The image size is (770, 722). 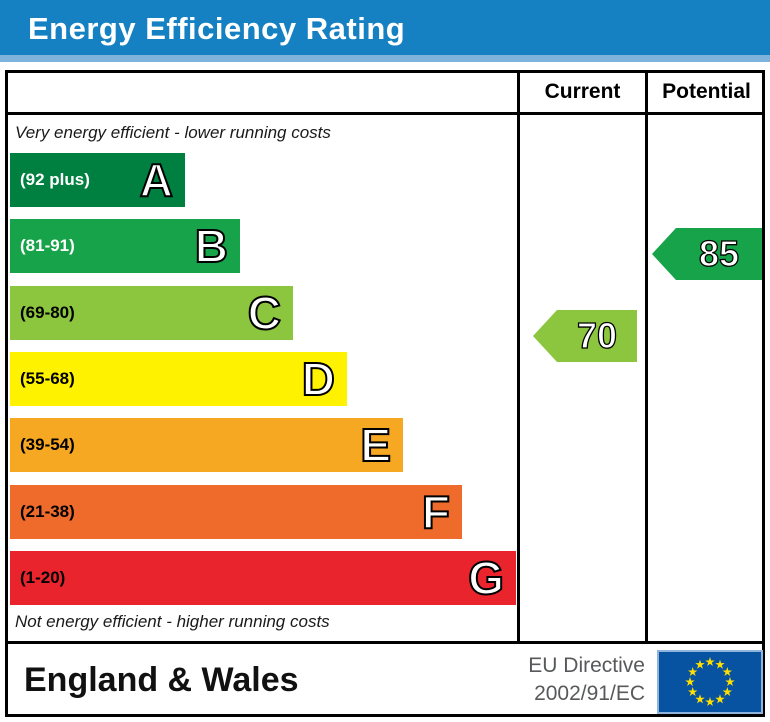 What do you see at coordinates (385, 113) in the screenshot?
I see `header-row-divider` at bounding box center [385, 113].